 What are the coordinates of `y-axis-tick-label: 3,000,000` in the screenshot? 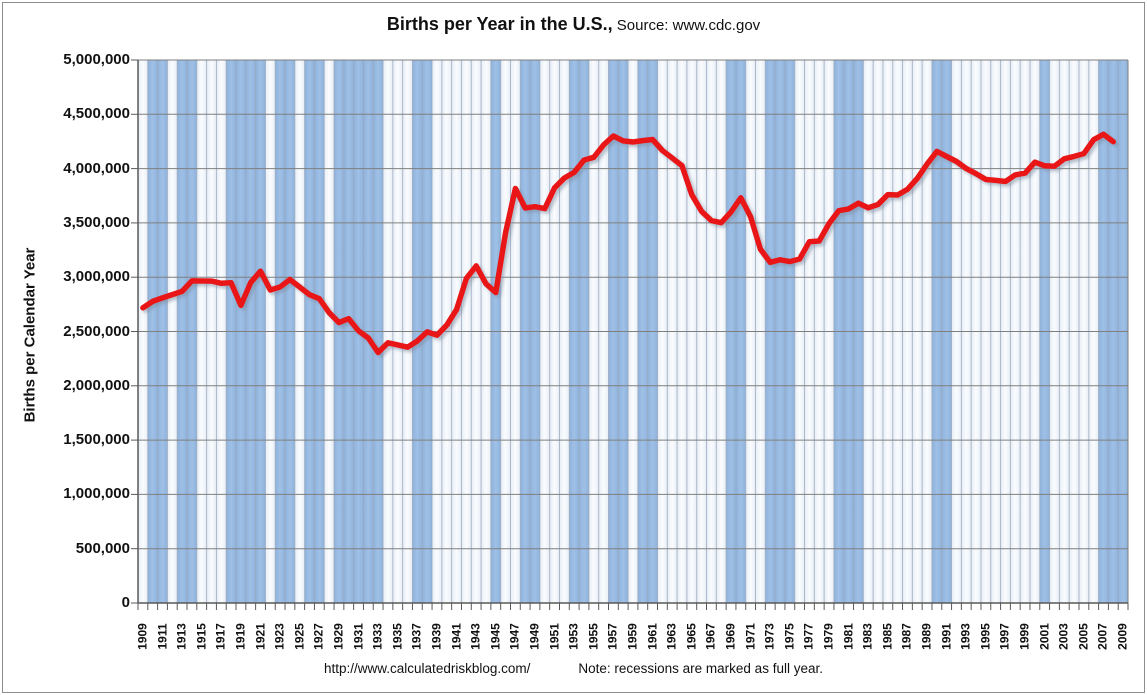 It's located at (96, 277).